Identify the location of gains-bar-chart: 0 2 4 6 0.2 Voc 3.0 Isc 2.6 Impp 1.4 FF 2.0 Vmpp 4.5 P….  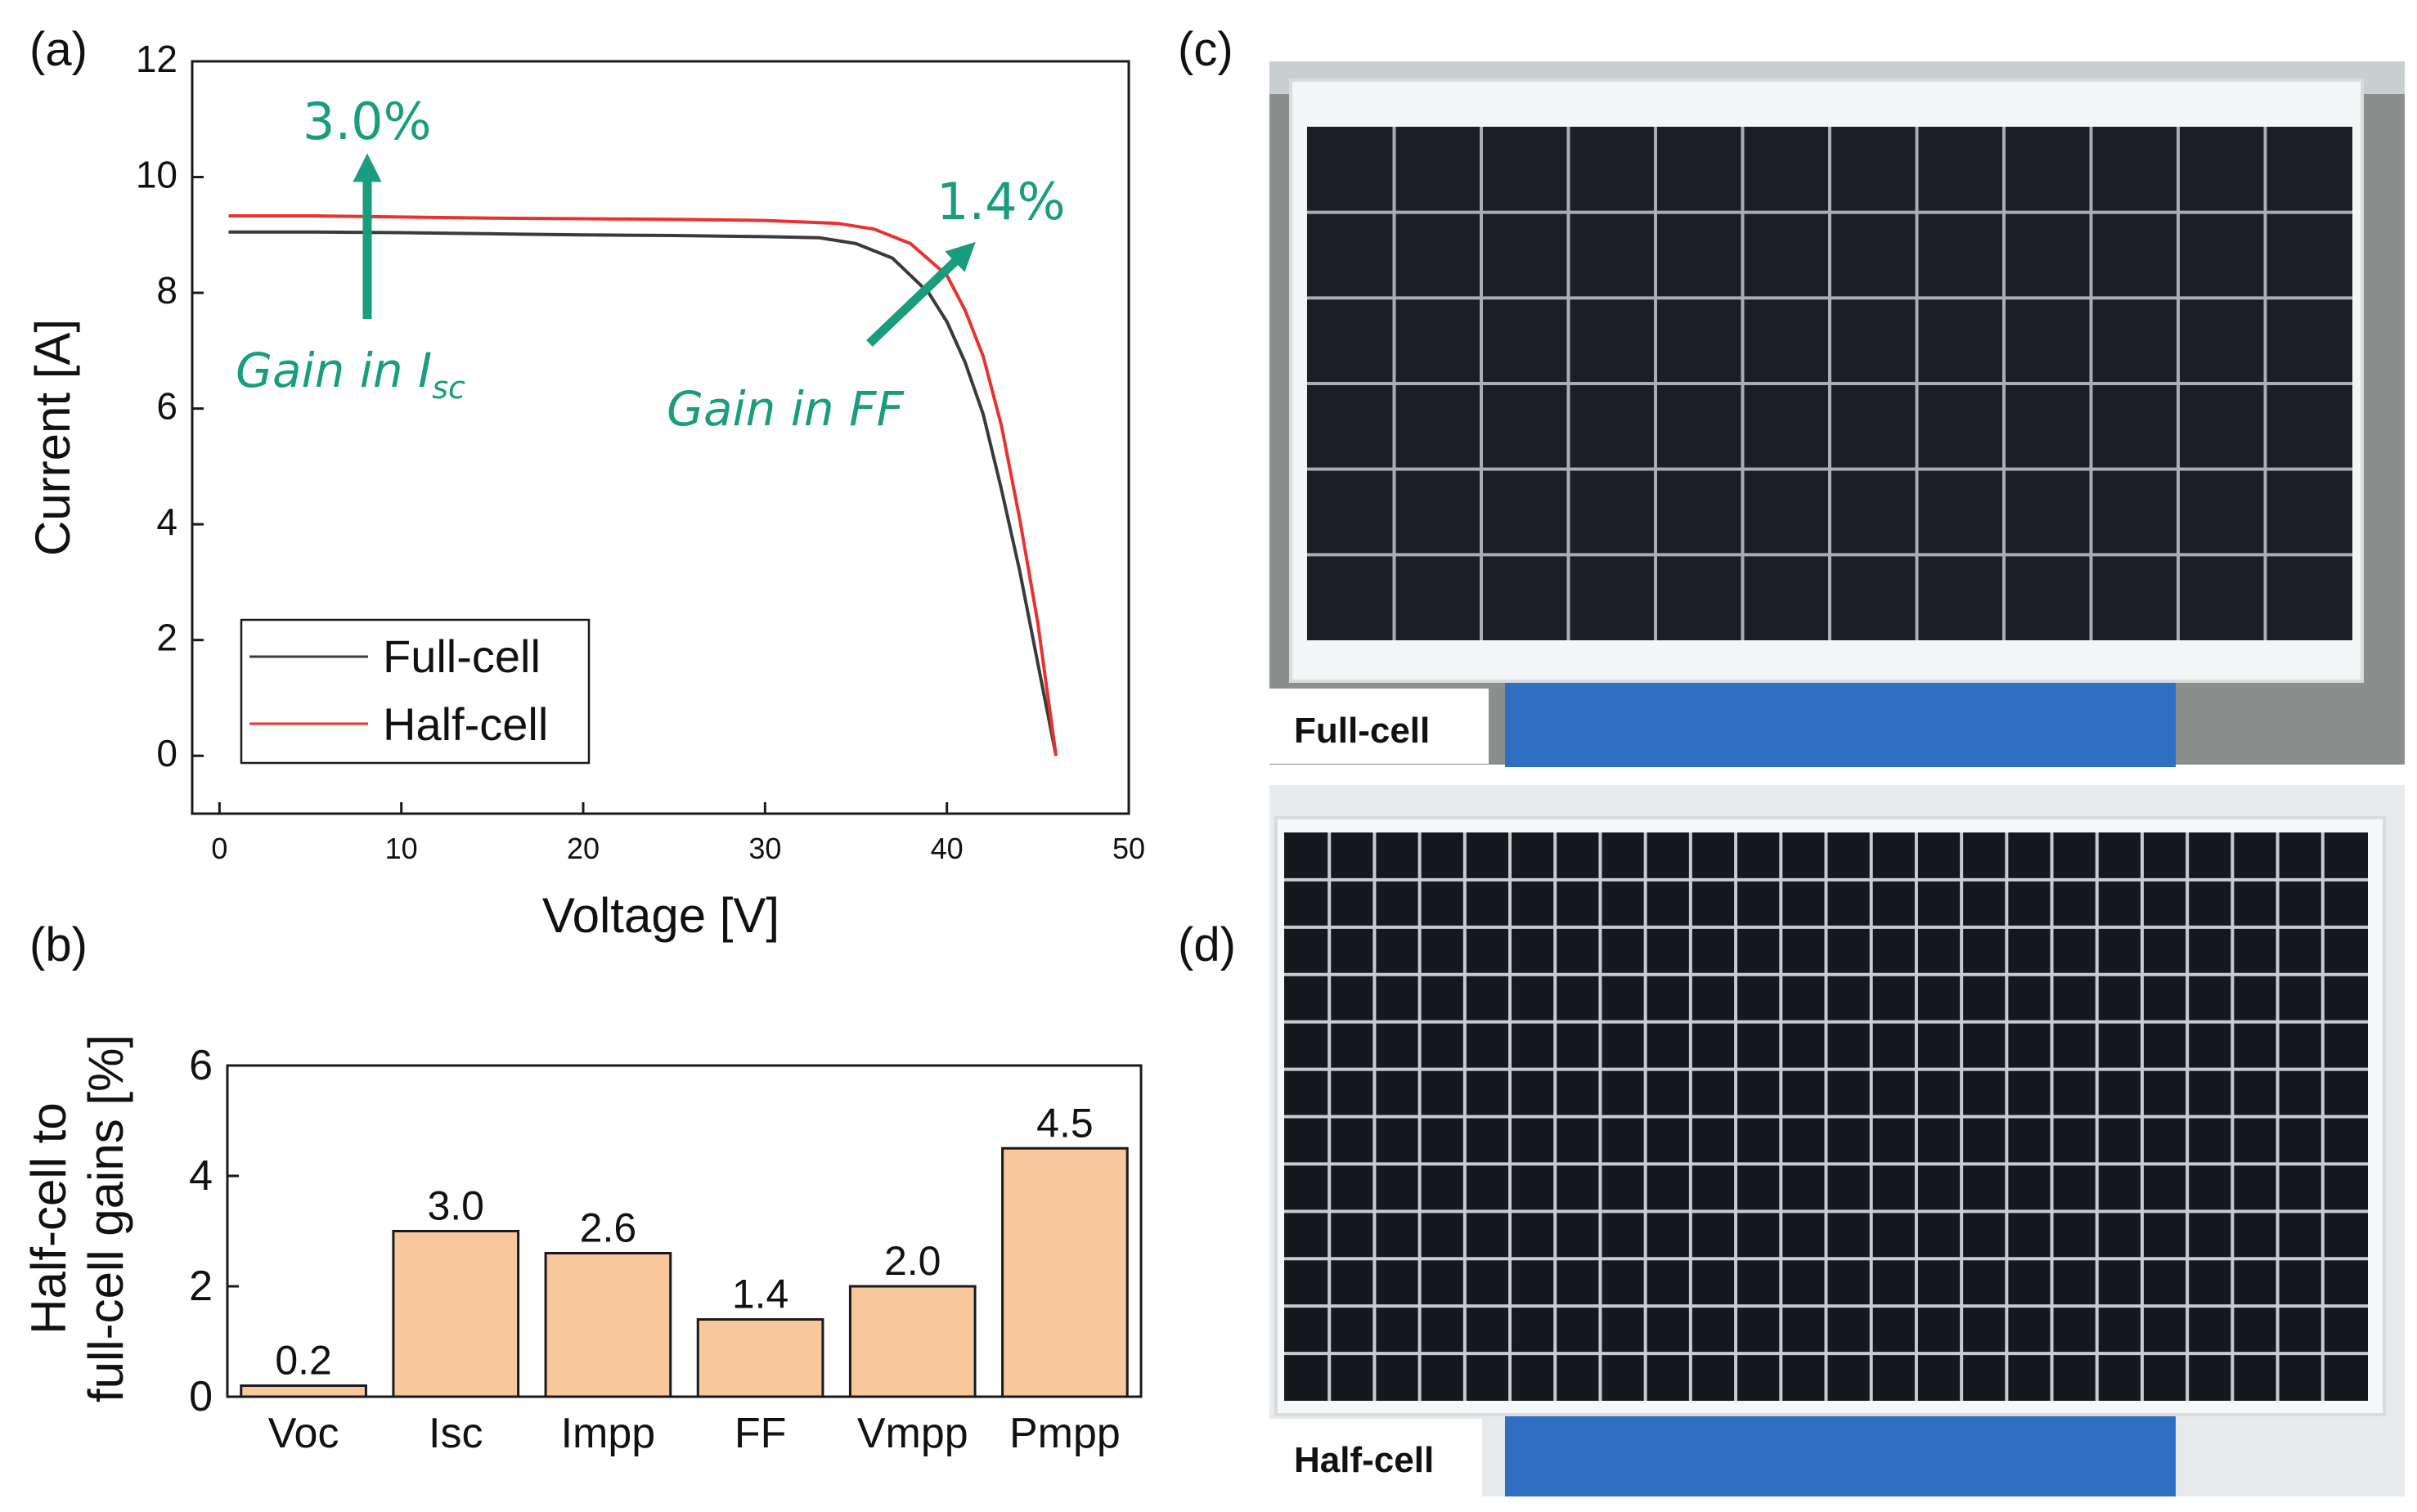
(582, 1246).